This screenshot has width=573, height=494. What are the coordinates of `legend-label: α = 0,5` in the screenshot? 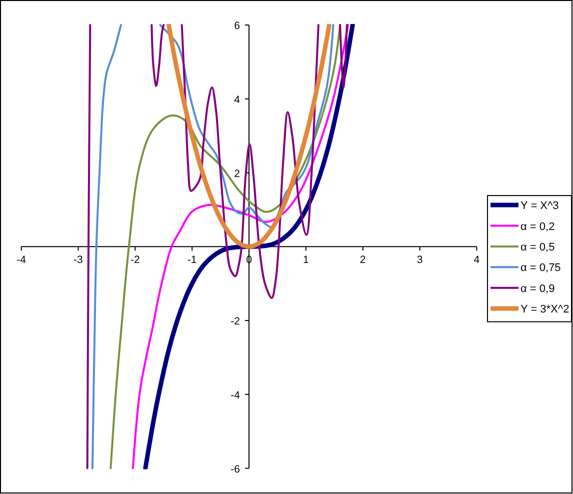 It's located at (537, 247).